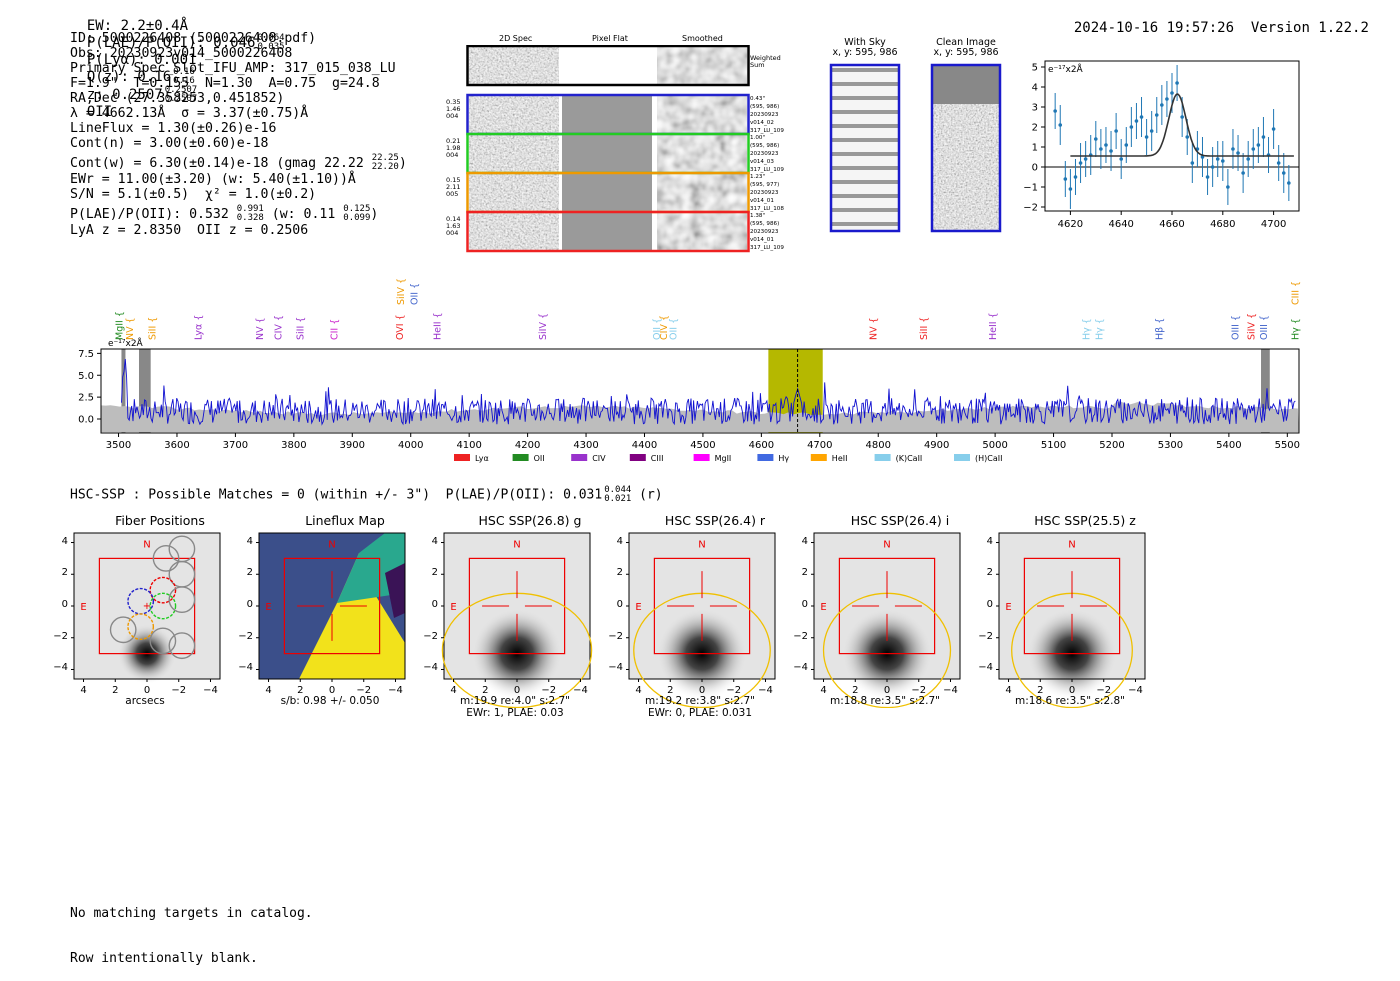  What do you see at coordinates (330, 701) in the screenshot?
I see `hsc-panel-caption: s/b: 0.98 +/- 0.050` at bounding box center [330, 701].